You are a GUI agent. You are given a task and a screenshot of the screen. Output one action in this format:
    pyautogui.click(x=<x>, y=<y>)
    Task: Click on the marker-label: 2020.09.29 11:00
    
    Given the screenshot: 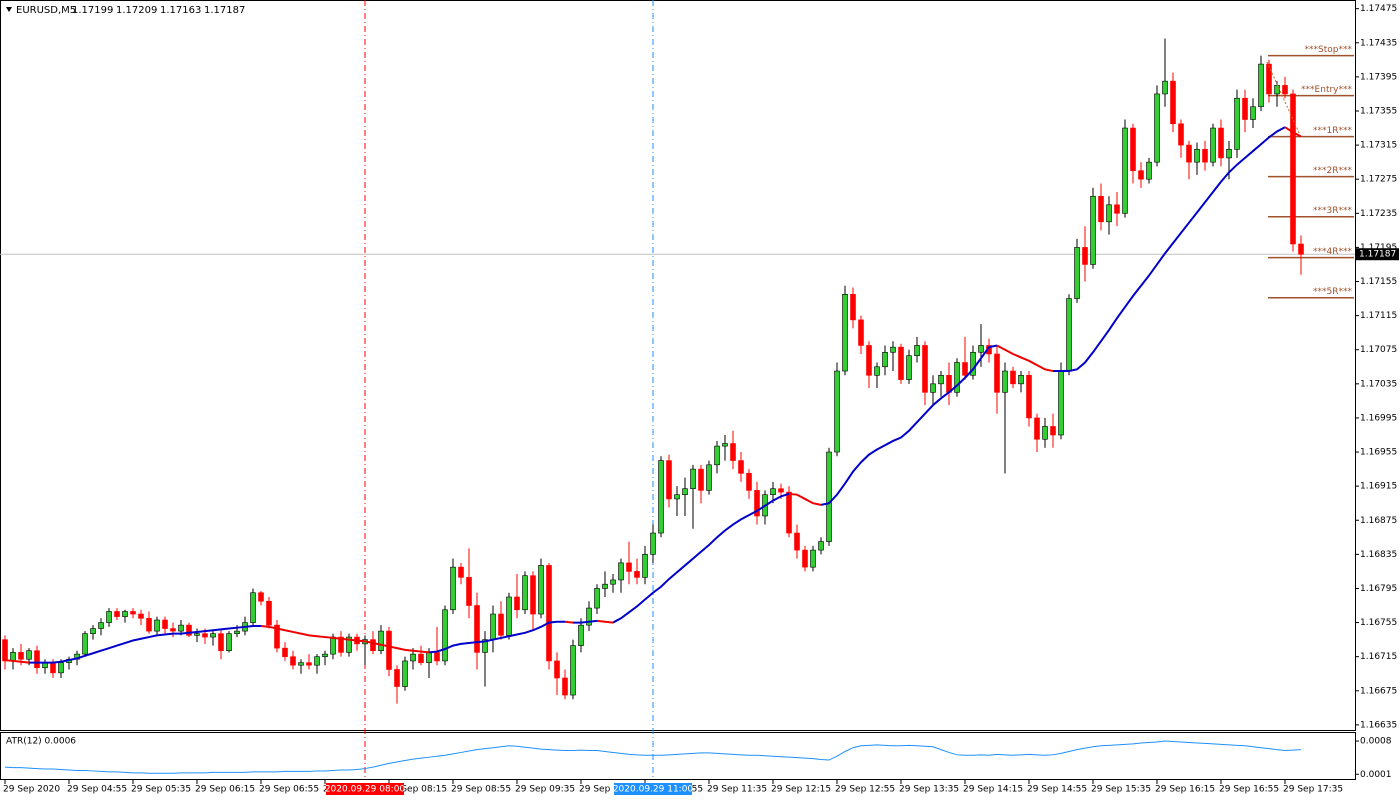 What is the action you would take?
    pyautogui.click(x=653, y=790)
    